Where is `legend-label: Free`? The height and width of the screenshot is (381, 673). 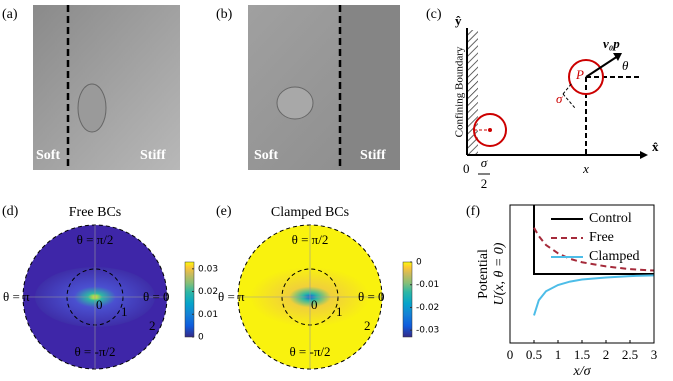
legend-label: Free is located at coordinates (601, 237).